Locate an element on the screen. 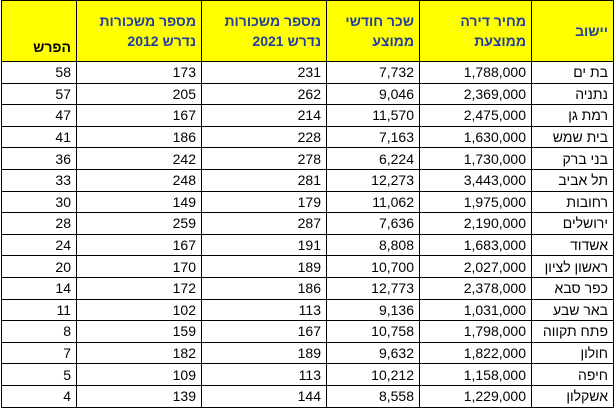  number-cell: 1,031,000 is located at coordinates (475, 310).